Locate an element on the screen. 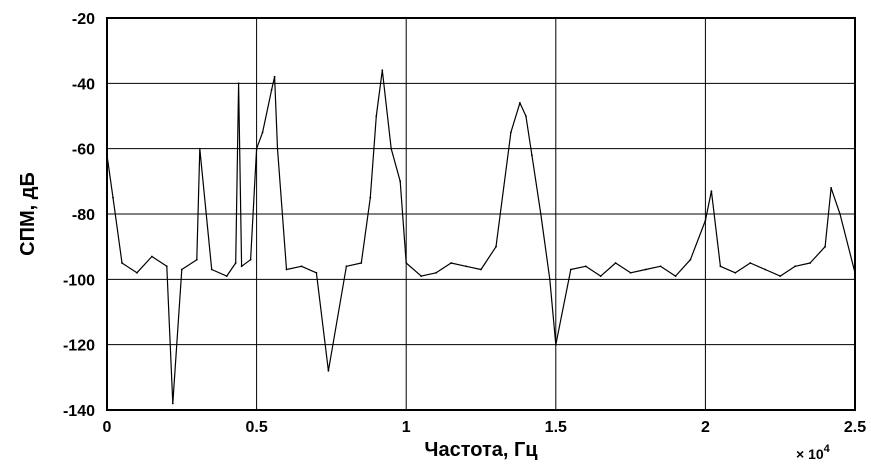  y-tick-label: -40 is located at coordinates (83, 84).